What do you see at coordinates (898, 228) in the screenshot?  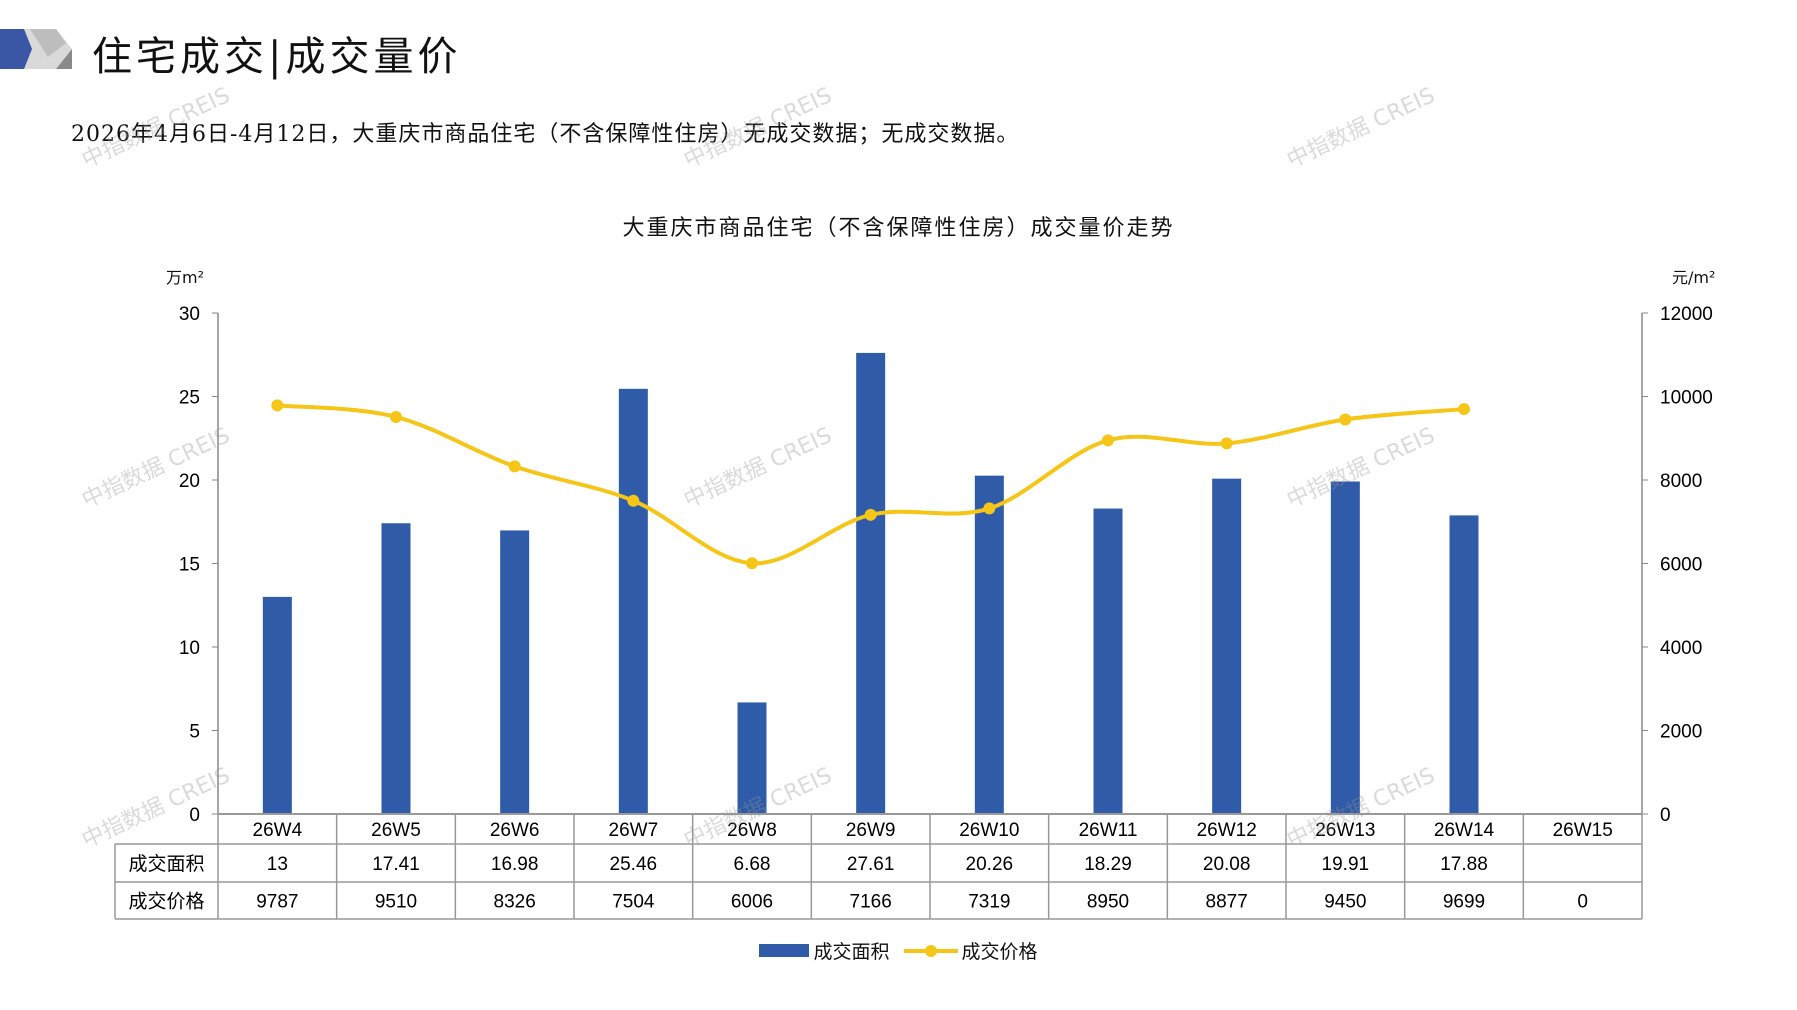 I see `chart-title: 大重庆市商品住宅（不含保障性住房）成交量价走势` at bounding box center [898, 228].